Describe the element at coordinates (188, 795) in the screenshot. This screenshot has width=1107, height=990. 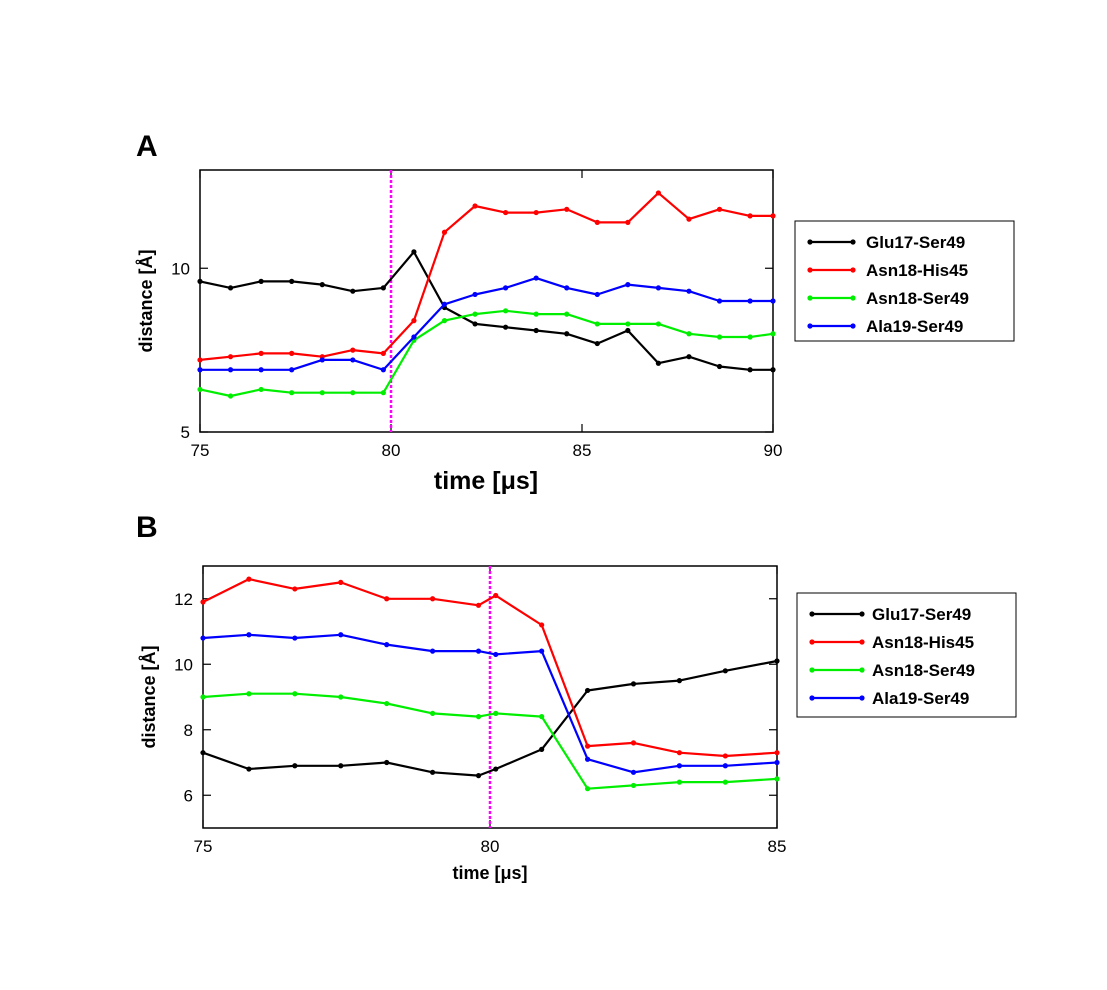
I see `y-tick-label: 6` at that location.